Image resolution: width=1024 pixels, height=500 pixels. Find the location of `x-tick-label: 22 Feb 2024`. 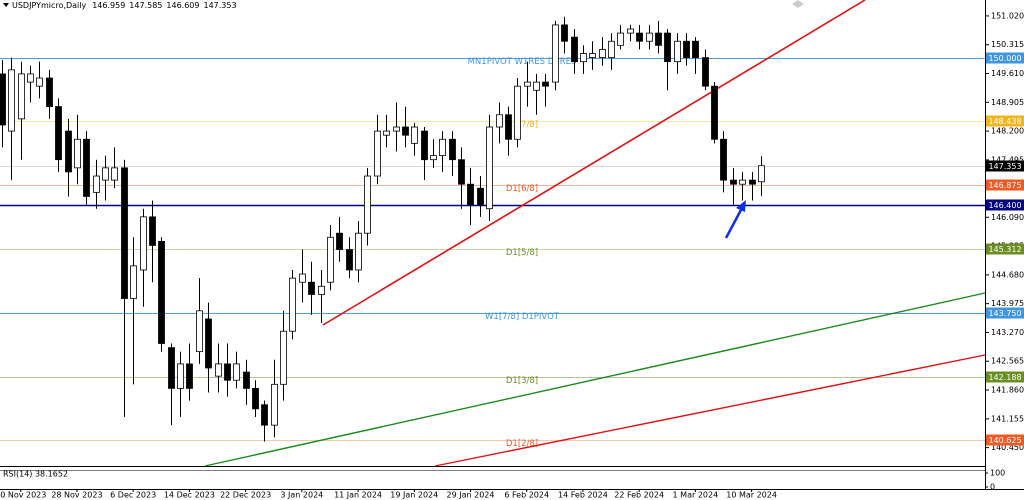

x-tick-label: 22 Feb 2024 is located at coordinates (639, 495).